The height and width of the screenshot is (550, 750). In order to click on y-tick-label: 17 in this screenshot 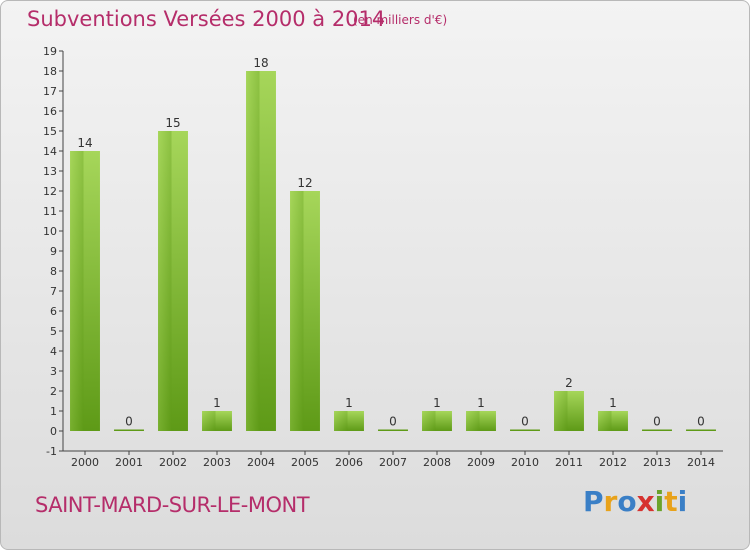, I will do `click(50, 91)`.